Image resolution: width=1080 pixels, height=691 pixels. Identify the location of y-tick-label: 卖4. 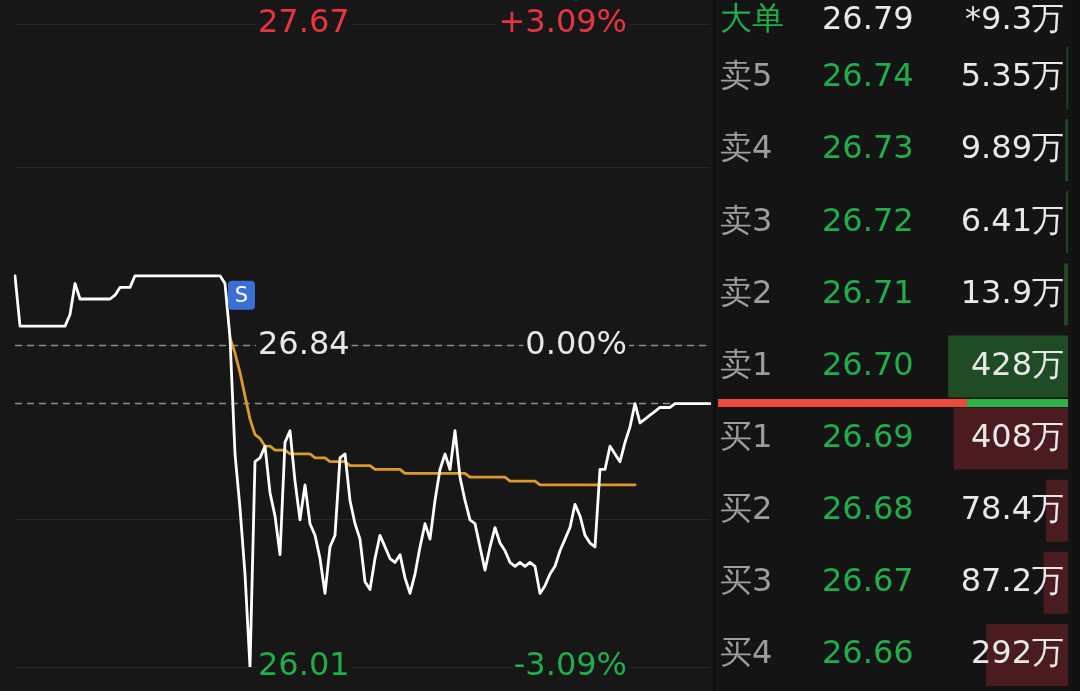
(746, 147).